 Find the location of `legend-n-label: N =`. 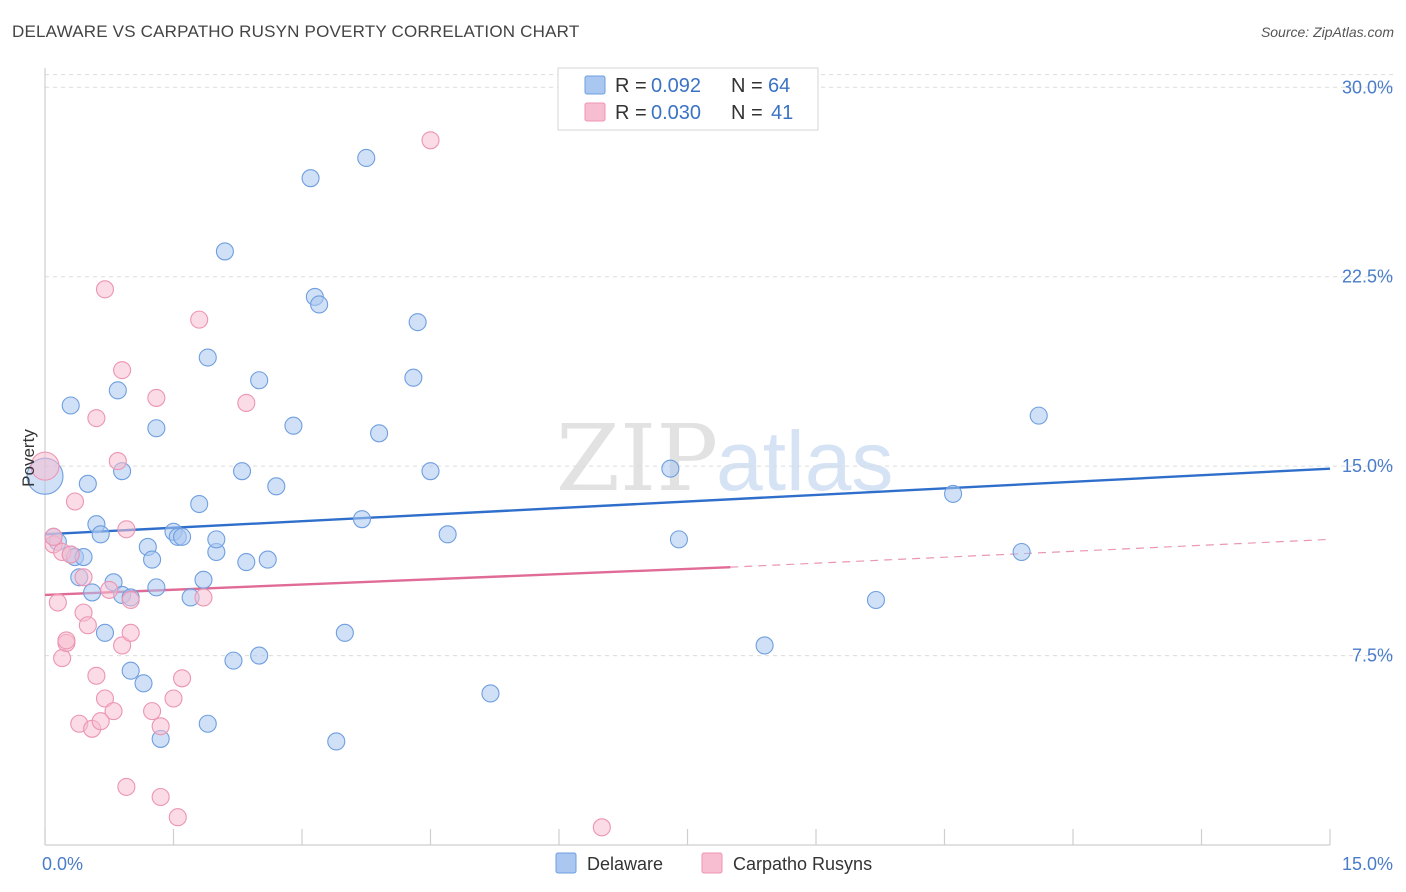

legend-n-label: N = is located at coordinates (747, 113).